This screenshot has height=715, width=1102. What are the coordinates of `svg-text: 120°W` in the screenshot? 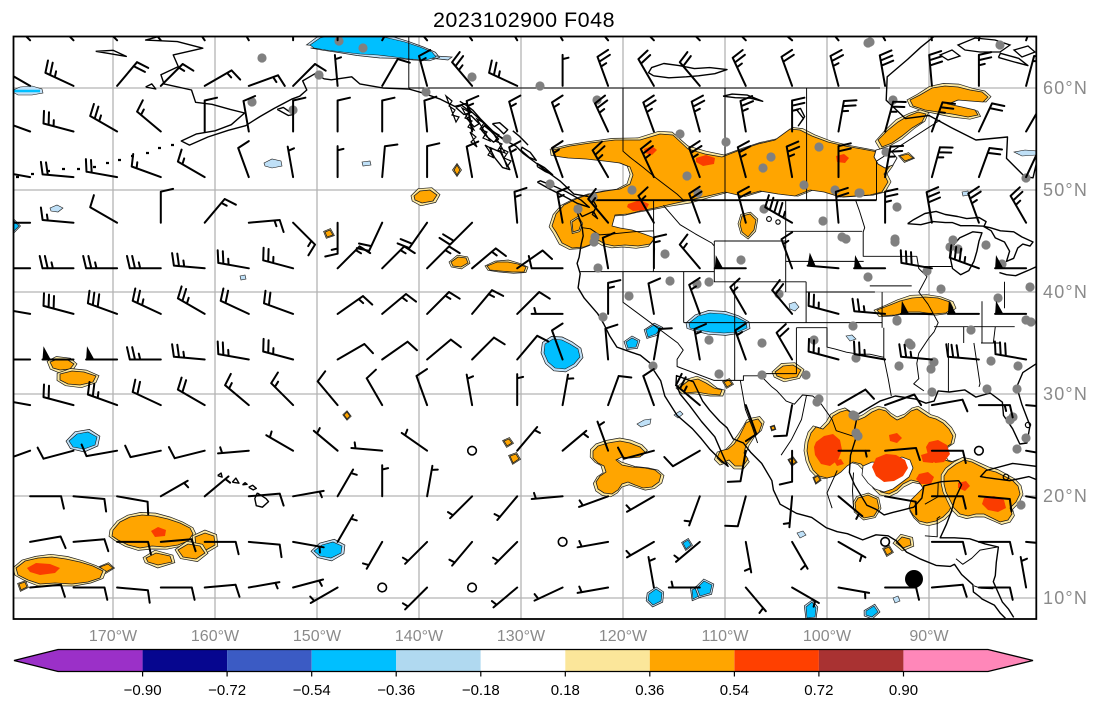 It's located at (623, 636).